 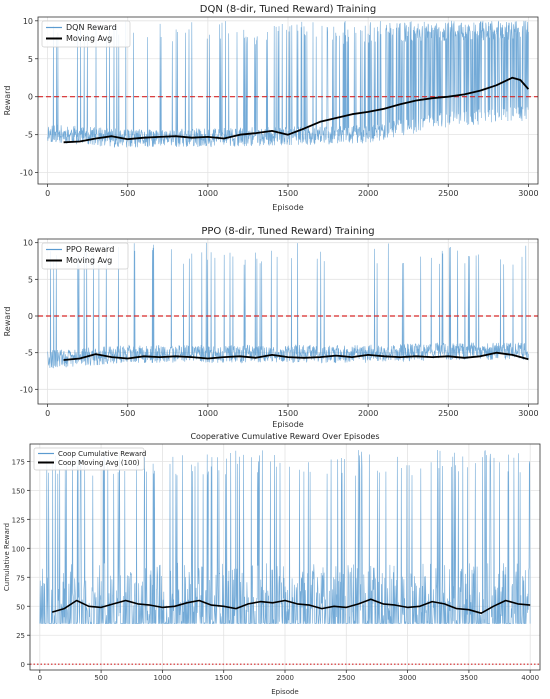 What do you see at coordinates (18, 491) in the screenshot?
I see `y-tick-label: 150` at bounding box center [18, 491].